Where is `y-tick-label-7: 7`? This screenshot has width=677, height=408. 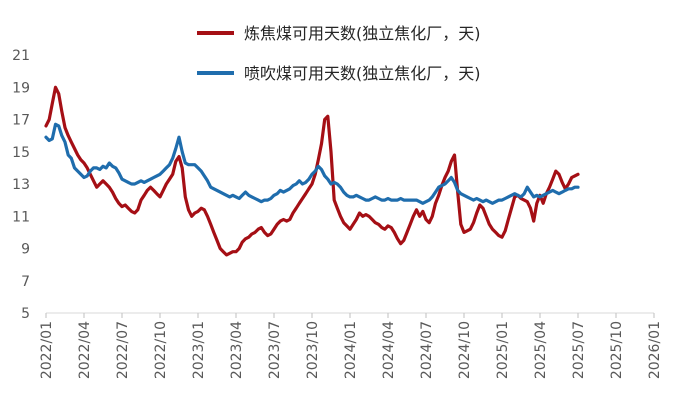
y-tick-label-7: 7 is located at coordinates (25, 282).